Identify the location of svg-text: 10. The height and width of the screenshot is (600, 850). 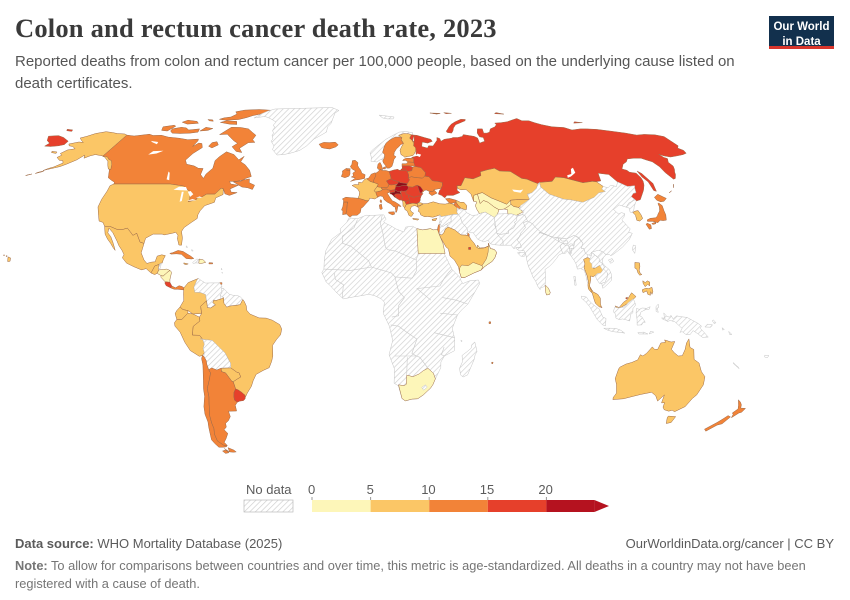
(428, 489).